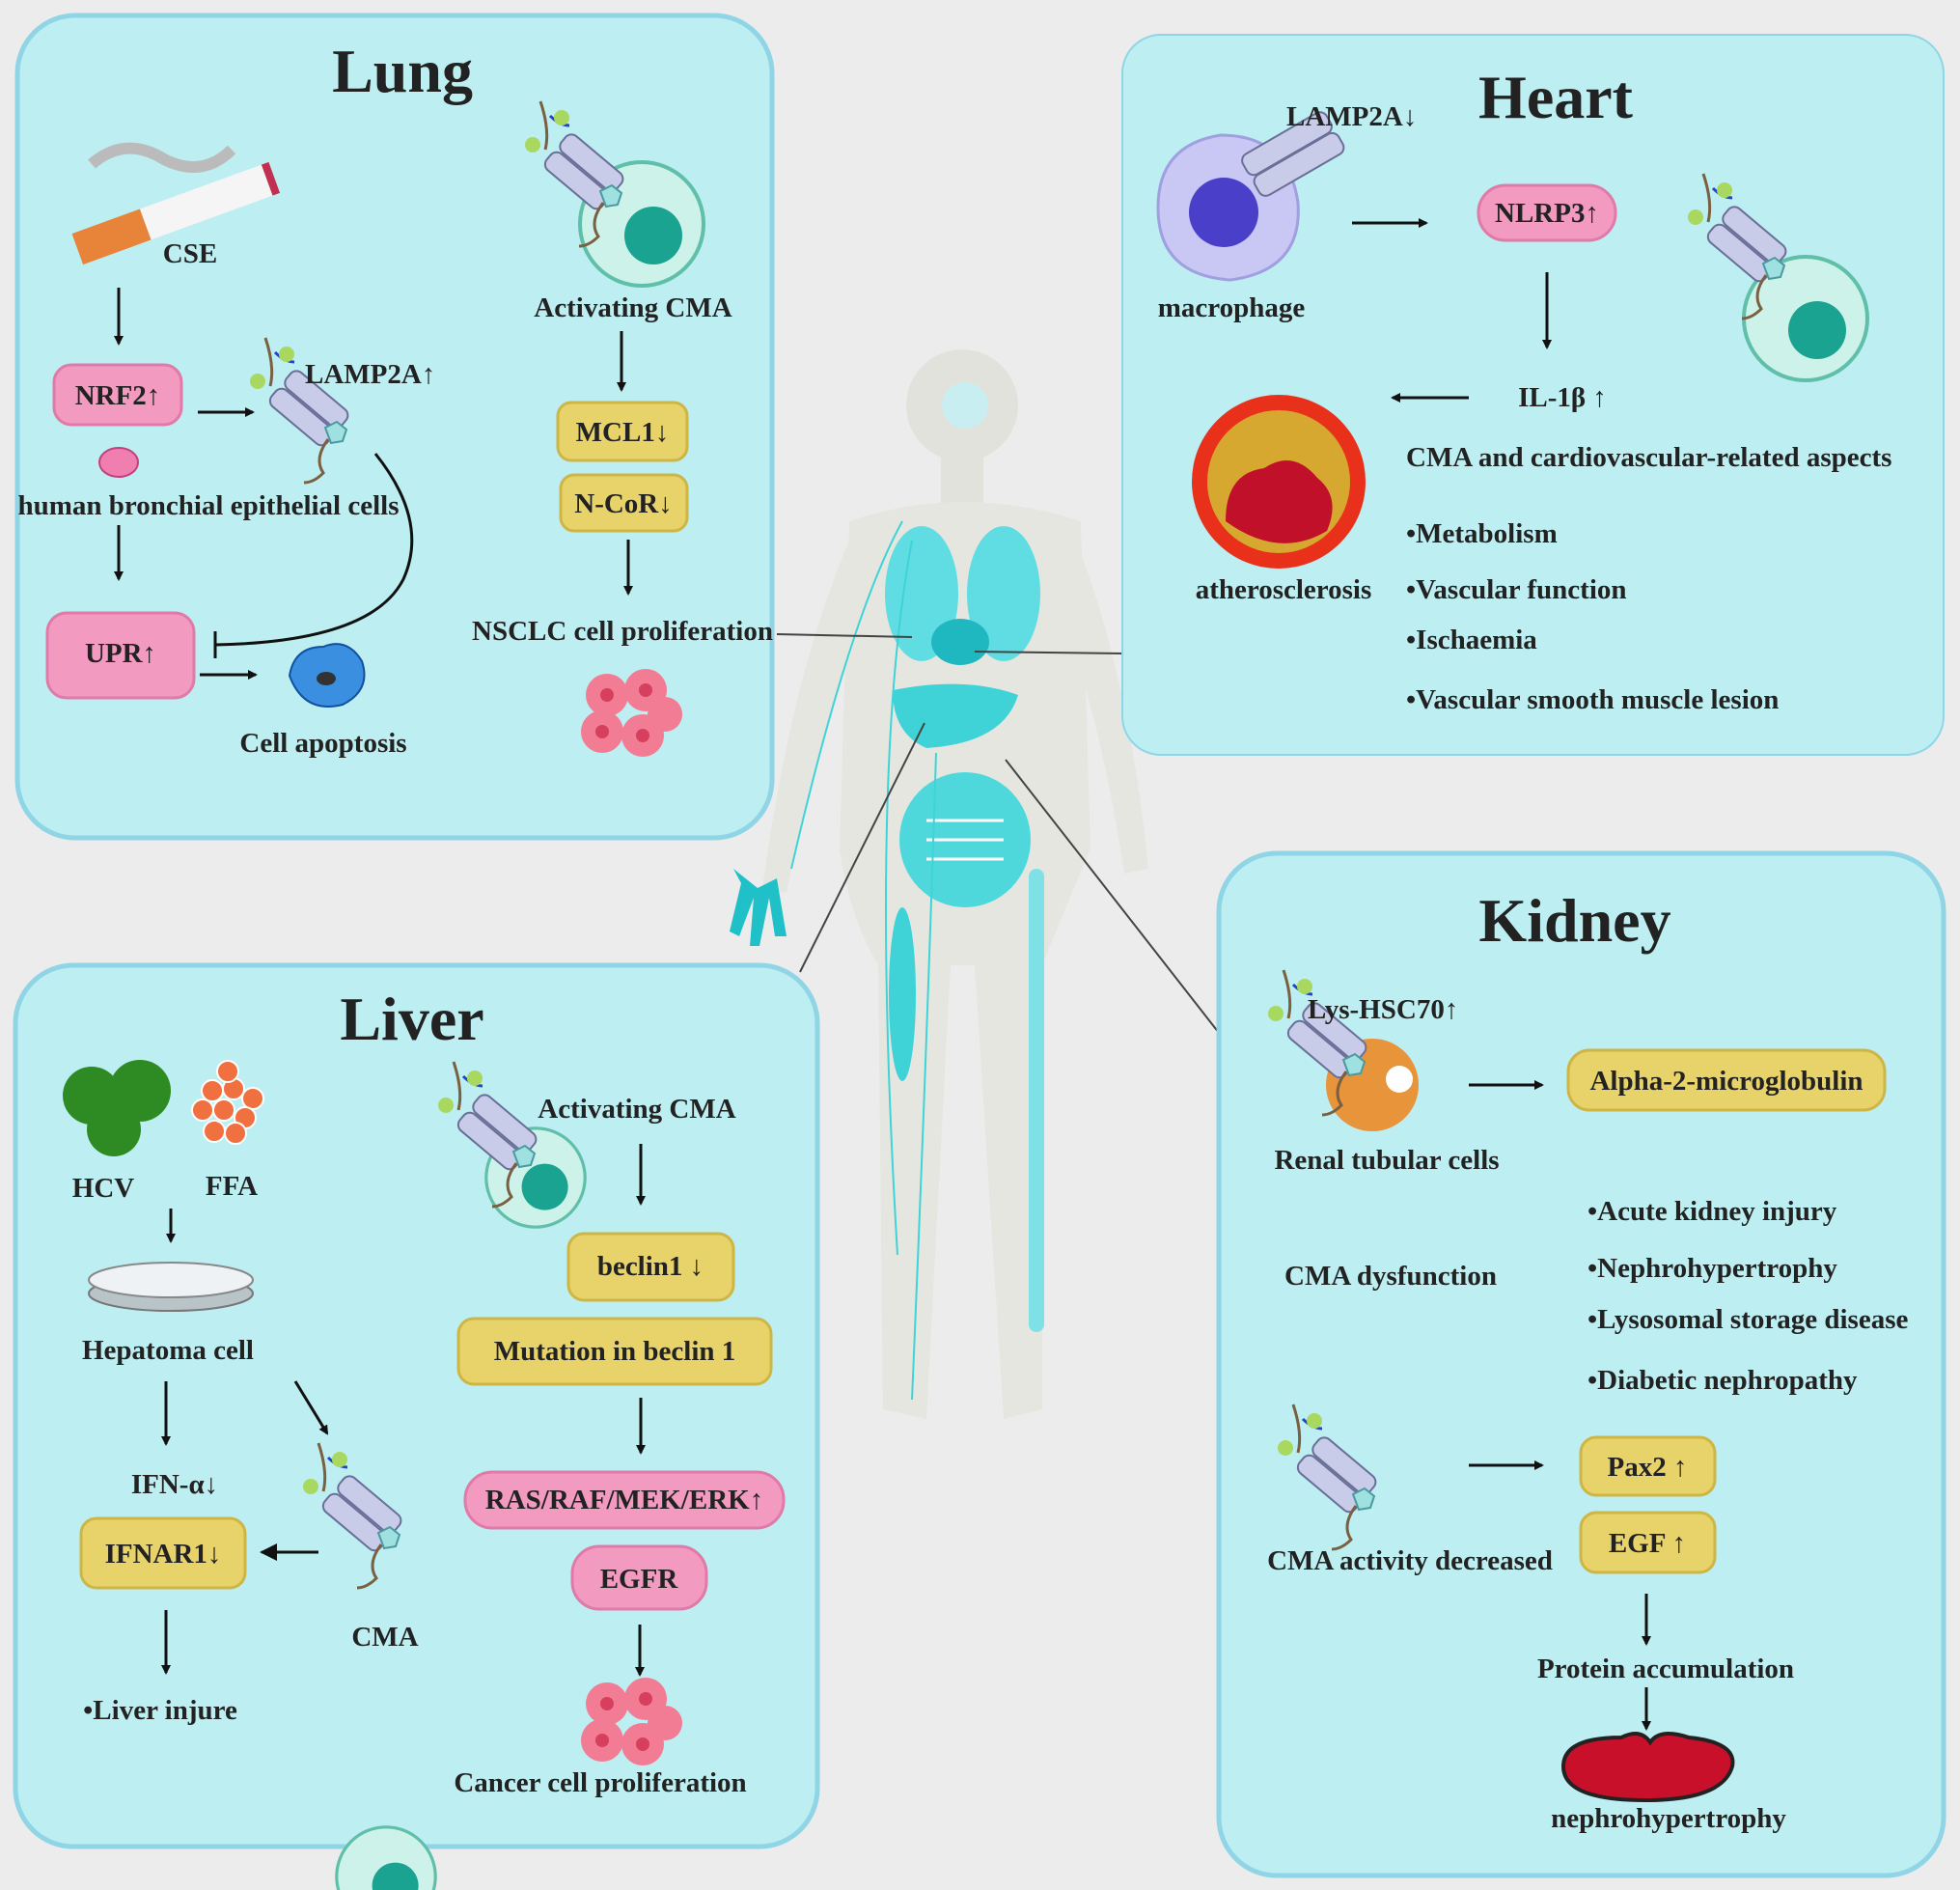 Image resolution: width=1960 pixels, height=1890 pixels. I want to click on egf-box, so click(1648, 1542).